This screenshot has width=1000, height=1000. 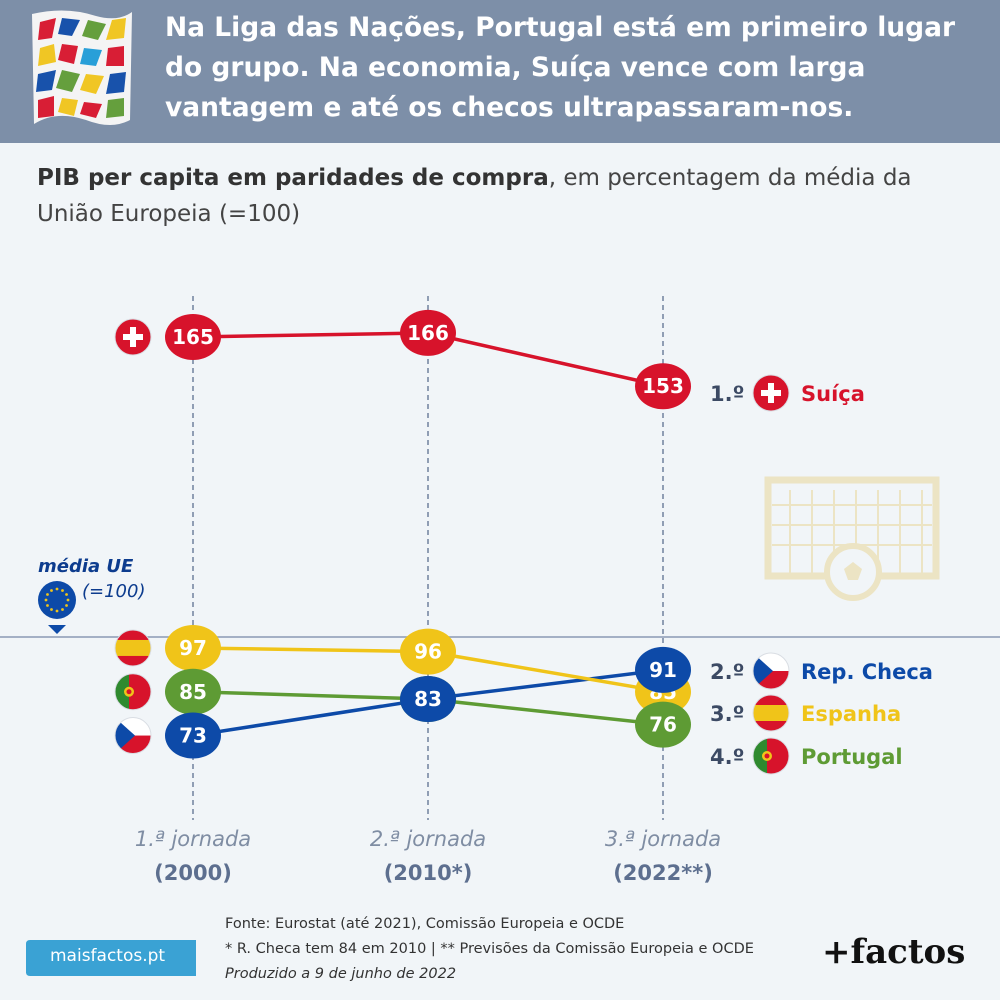 I want to click on data-label: 165, so click(x=193, y=337).